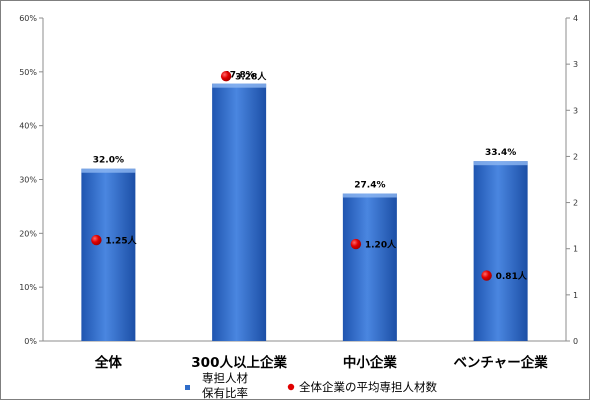 The width and height of the screenshot is (590, 401). Describe the element at coordinates (512, 276) in the screenshot. I see `point-data-label: 0.81人` at that location.